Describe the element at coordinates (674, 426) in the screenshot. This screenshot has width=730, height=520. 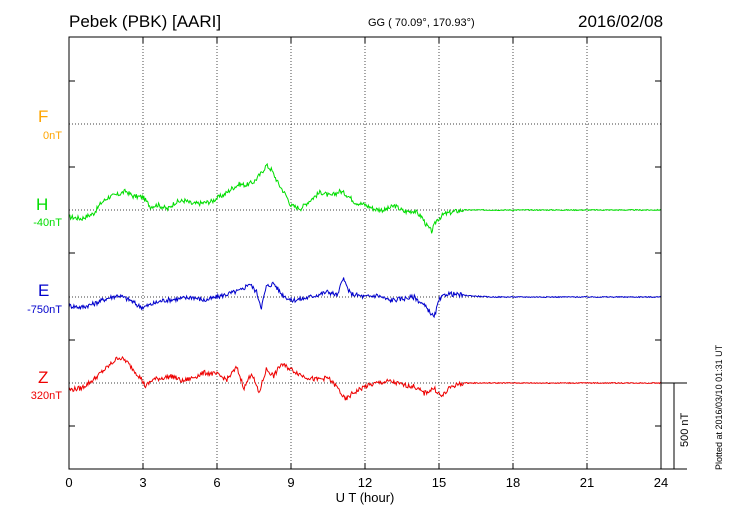
I see `scale-bar` at that location.